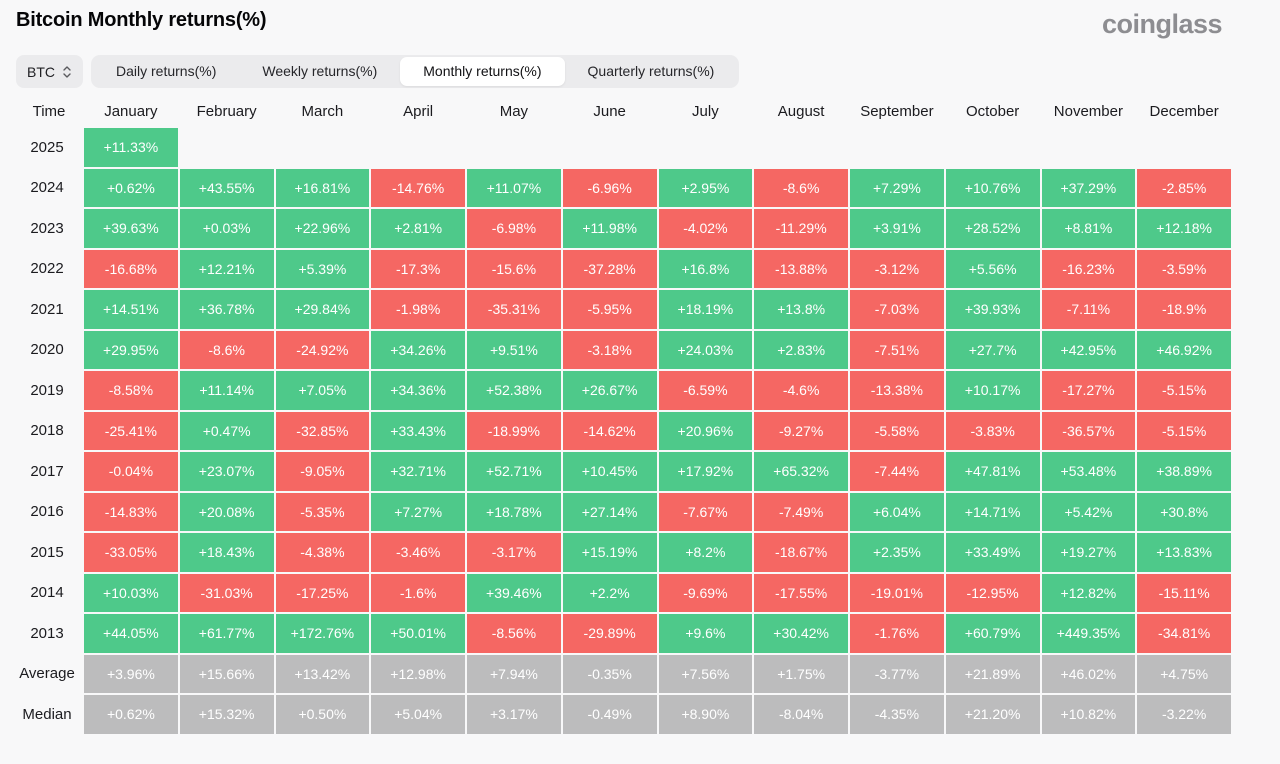 This screenshot has height=764, width=1280. I want to click on return-cell: -33.05%, so click(131, 552).